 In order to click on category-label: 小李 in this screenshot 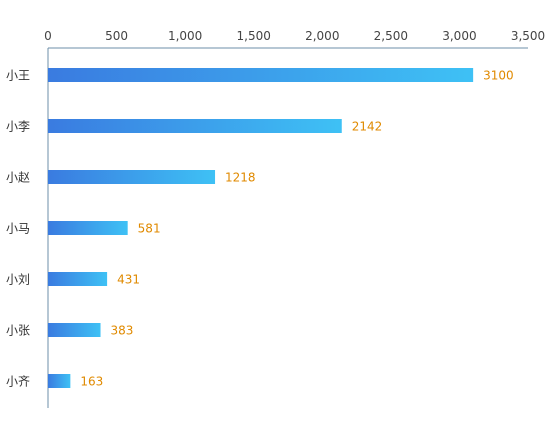, I will do `click(18, 126)`.